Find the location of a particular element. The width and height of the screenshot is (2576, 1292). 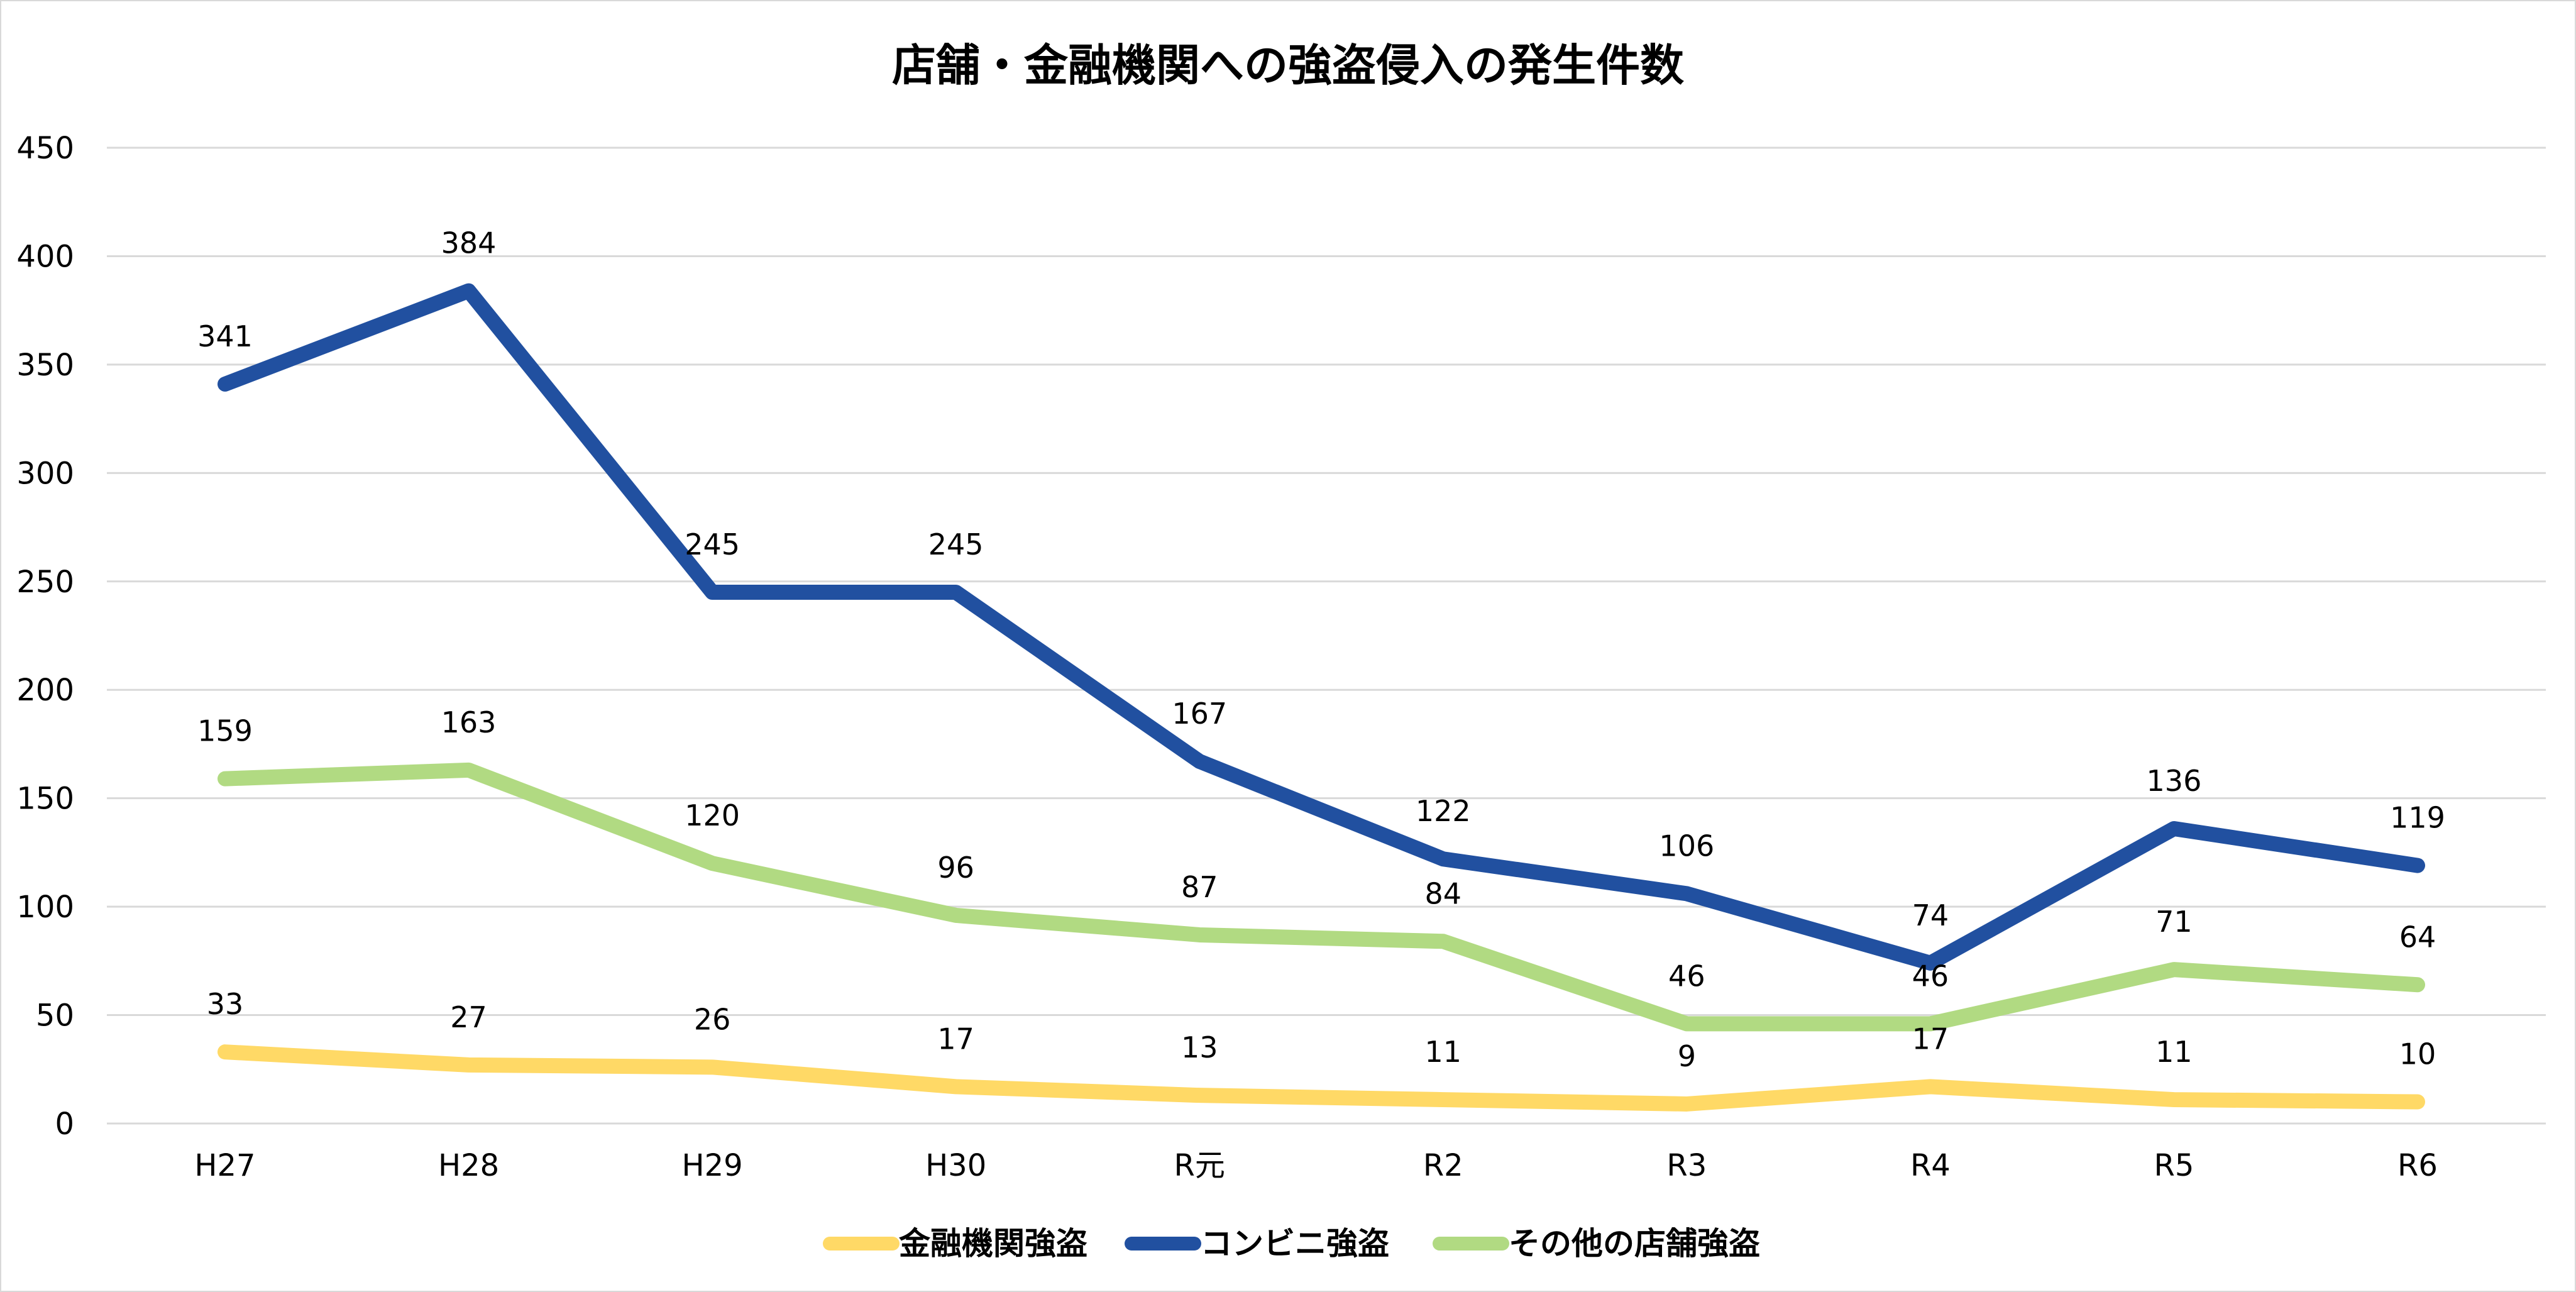

data-label: 122 is located at coordinates (1443, 811).